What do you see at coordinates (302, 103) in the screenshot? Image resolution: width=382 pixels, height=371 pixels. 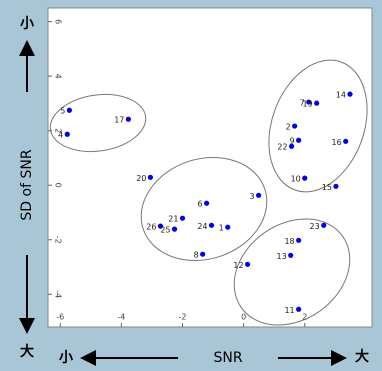 I see `point-label: 7` at bounding box center [302, 103].